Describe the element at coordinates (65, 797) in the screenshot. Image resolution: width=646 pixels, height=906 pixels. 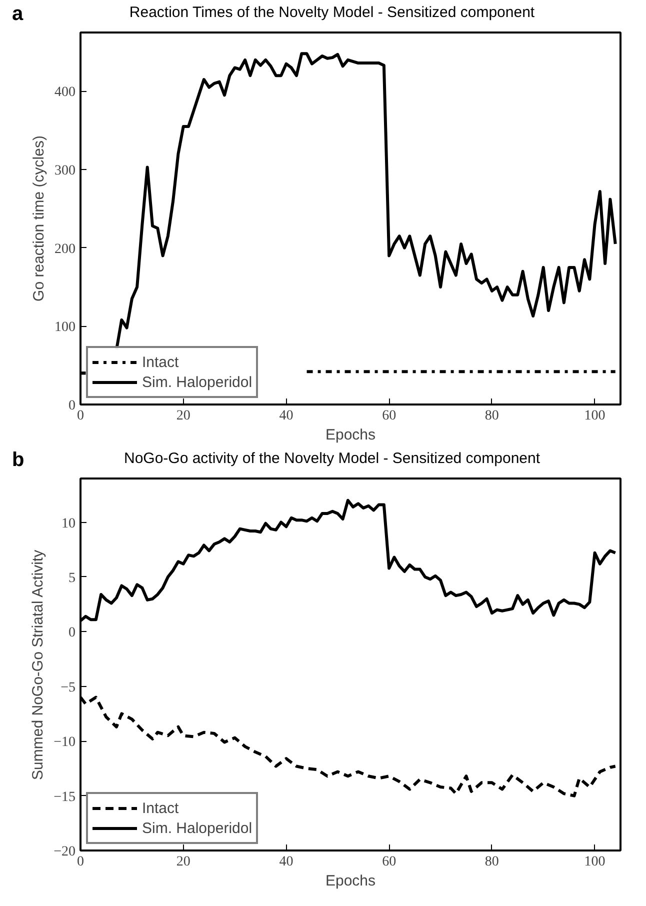
I see `y-tick-label: −15` at that location.